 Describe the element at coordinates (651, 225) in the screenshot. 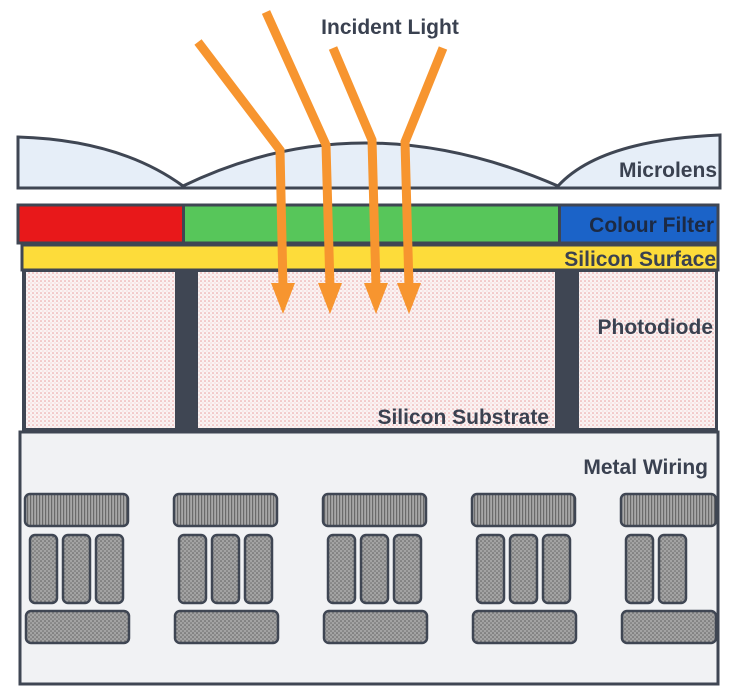

I see `colour-filter-label: Colour Filter` at that location.